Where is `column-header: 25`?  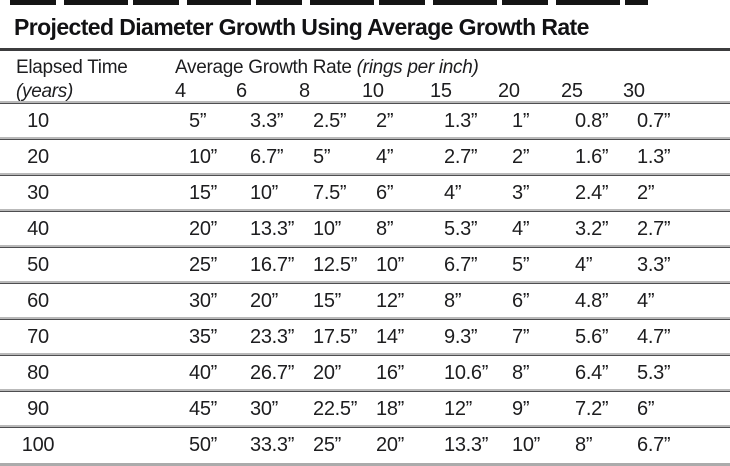 column-header: 25 is located at coordinates (572, 91).